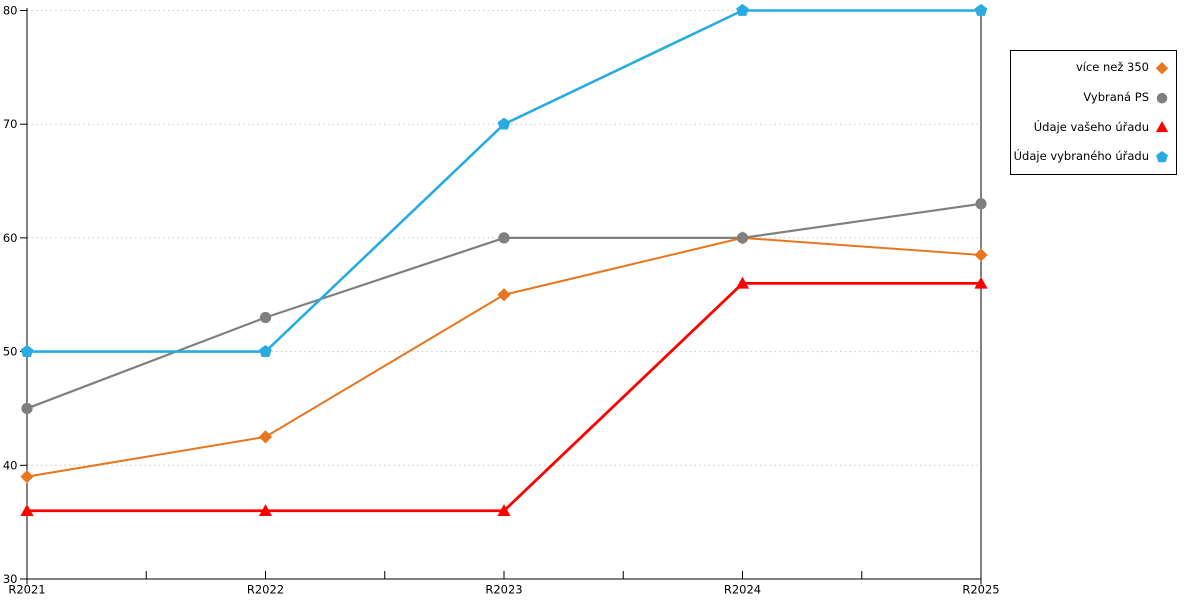  Describe the element at coordinates (10, 238) in the screenshot. I see `y-axis-label-60: 60` at that location.